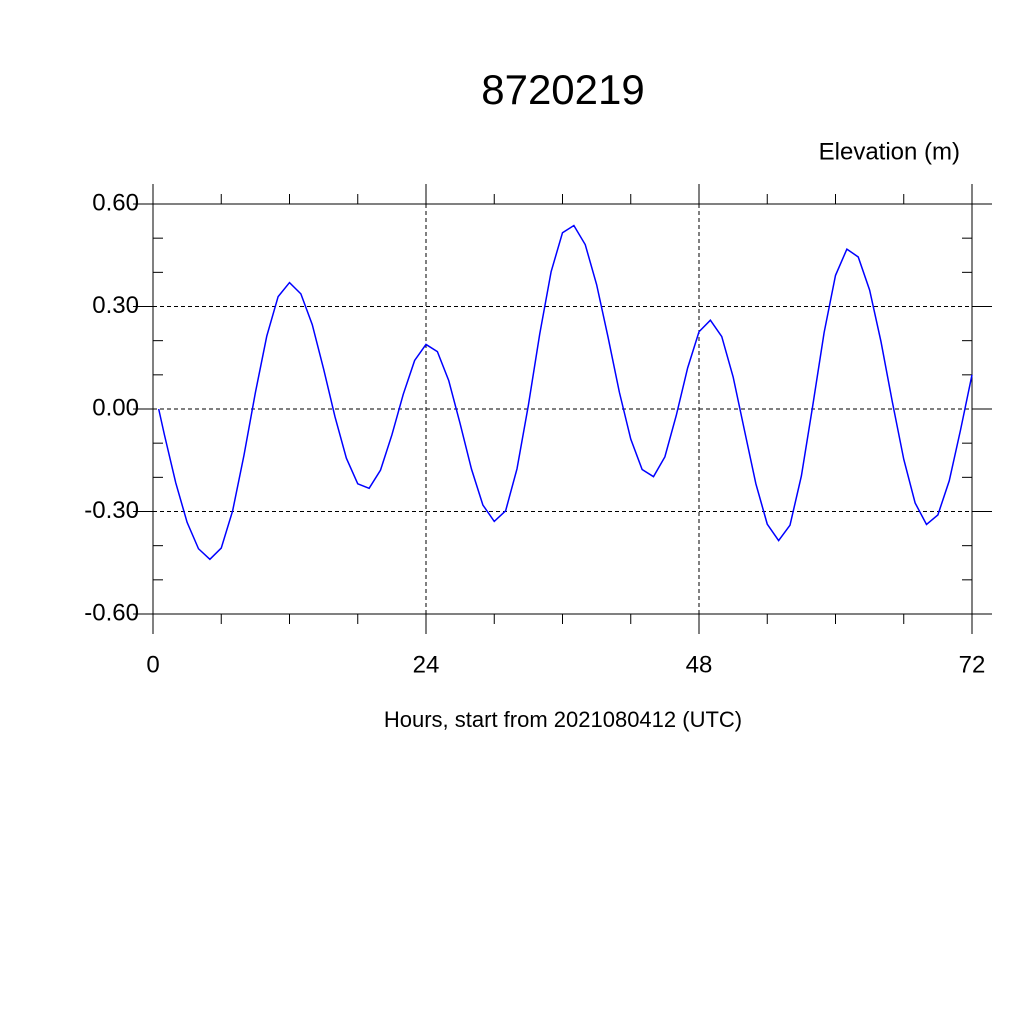  What do you see at coordinates (563, 719) in the screenshot?
I see `x-axis-label: Hours, start from 2021080412 (UTC)` at bounding box center [563, 719].